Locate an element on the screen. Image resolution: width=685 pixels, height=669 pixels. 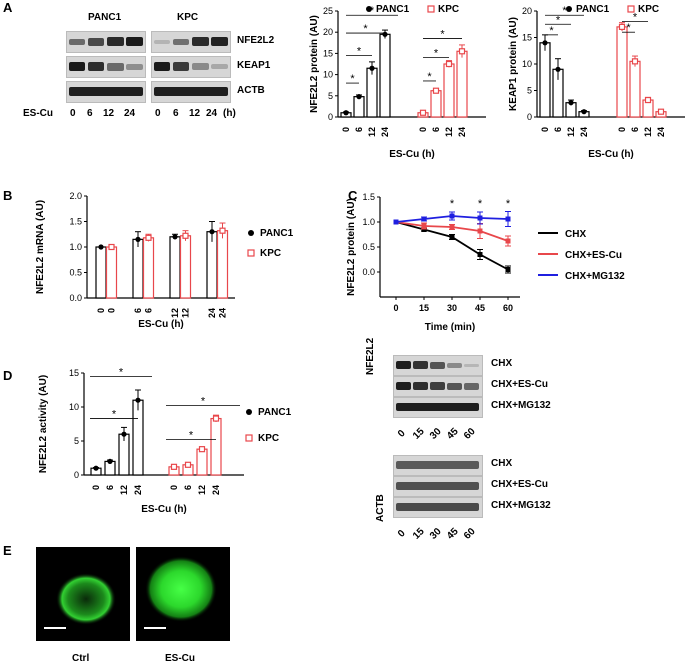
x-tick-label: 15 is located at coordinates (424, 308).